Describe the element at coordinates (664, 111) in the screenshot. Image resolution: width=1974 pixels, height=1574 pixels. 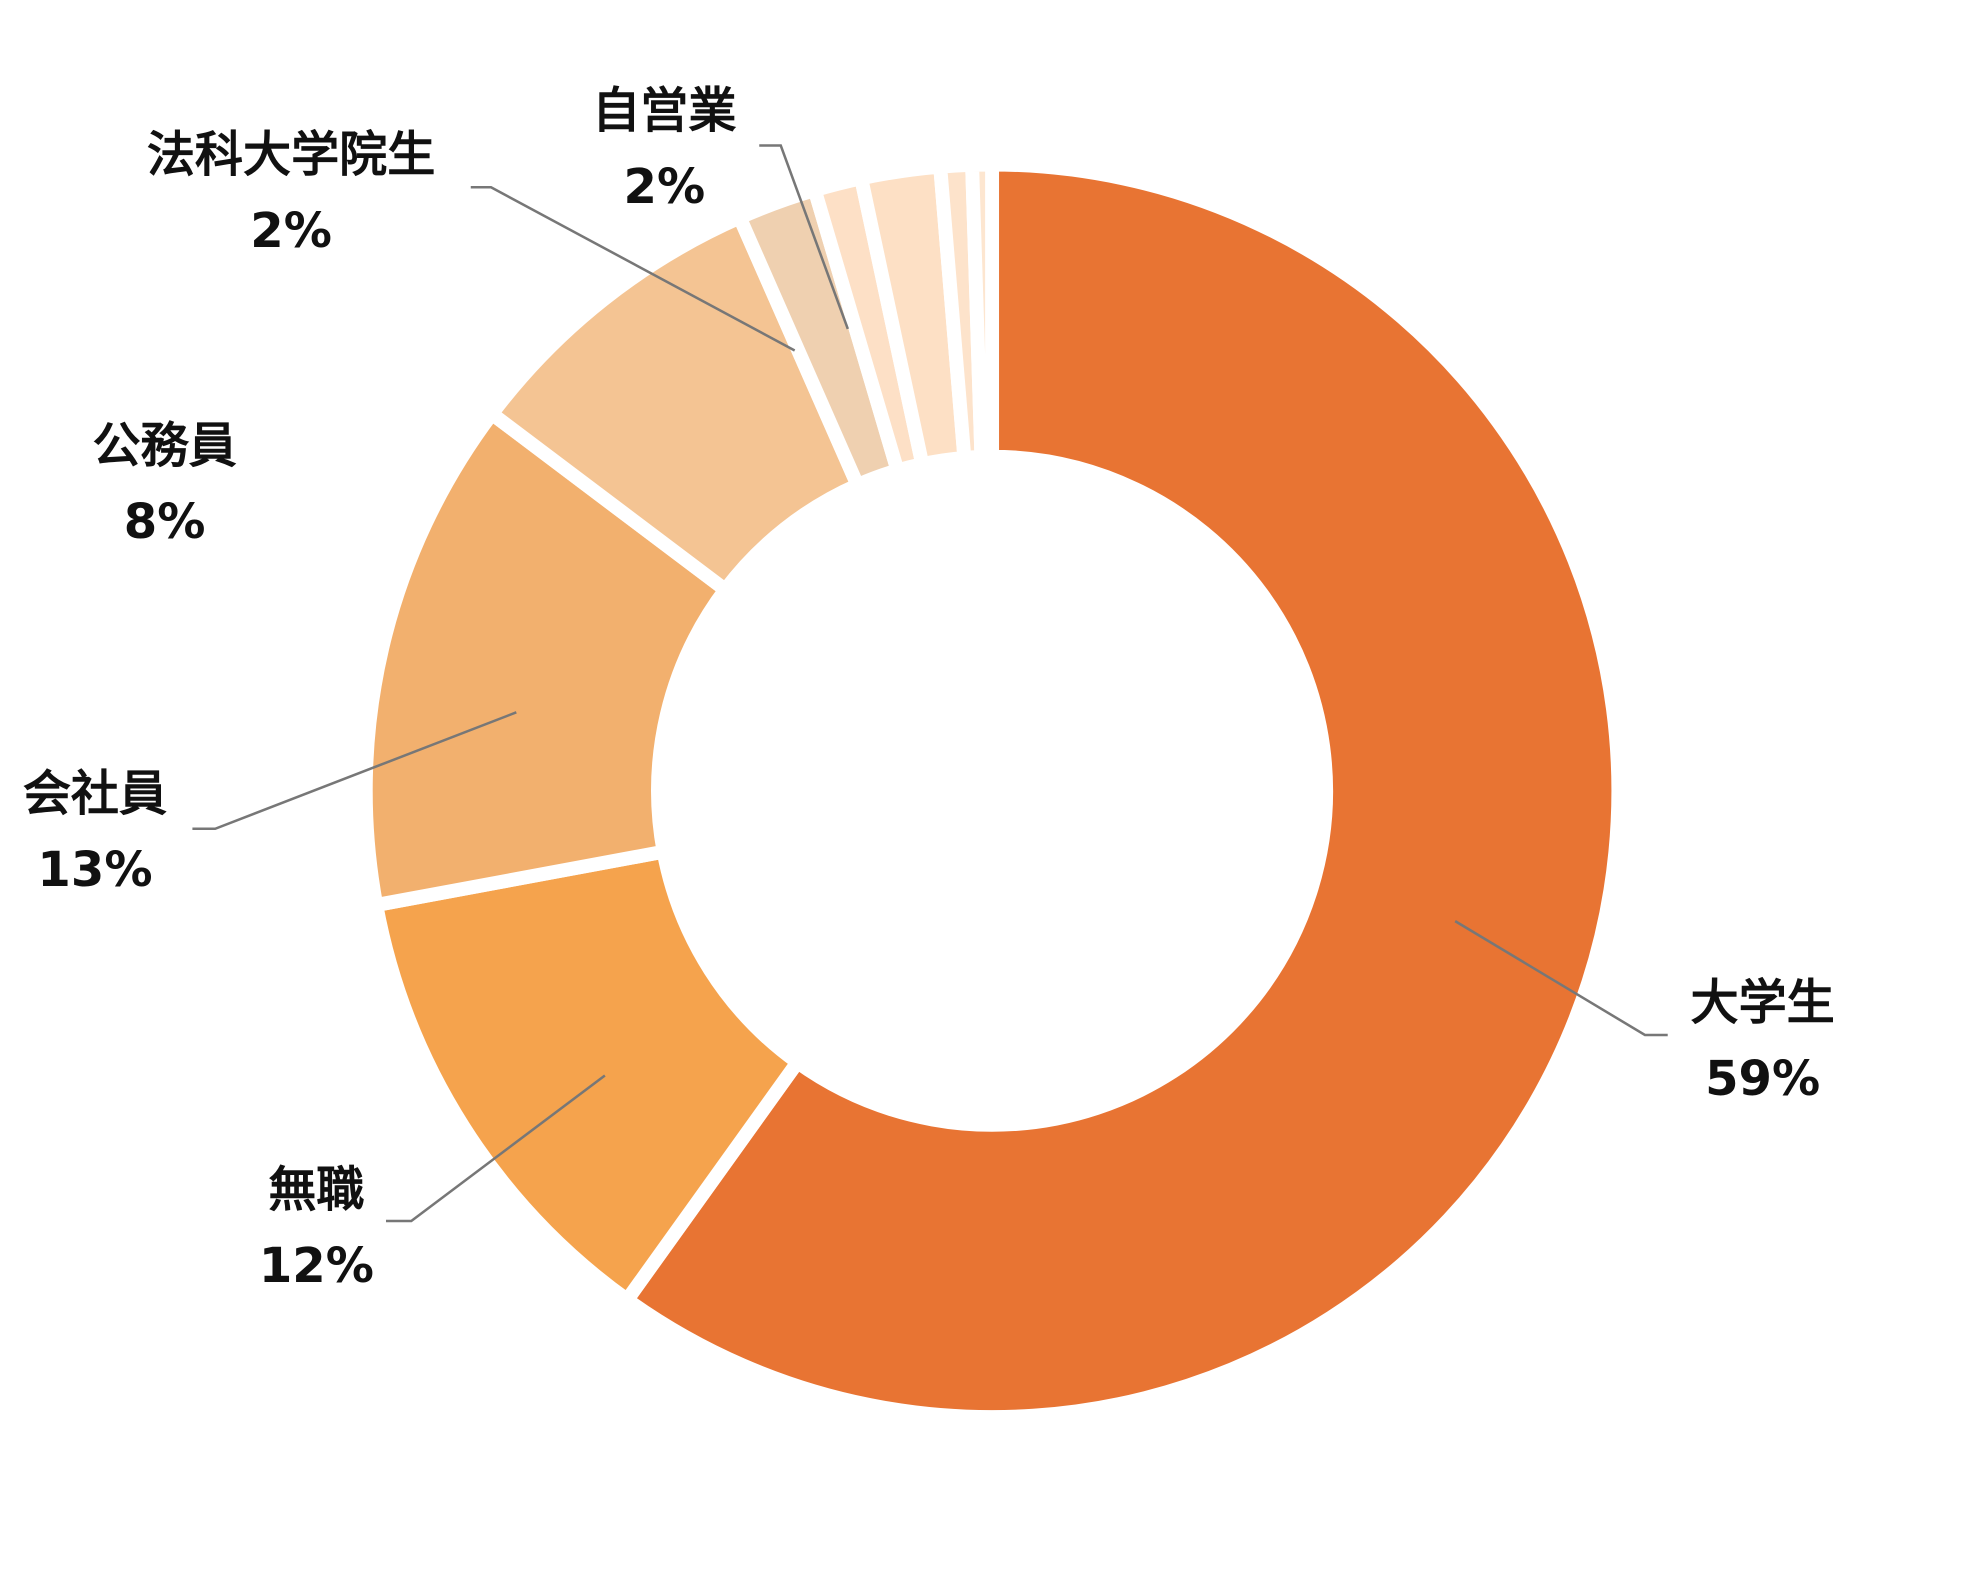
I see `category-label: 自営業` at that location.